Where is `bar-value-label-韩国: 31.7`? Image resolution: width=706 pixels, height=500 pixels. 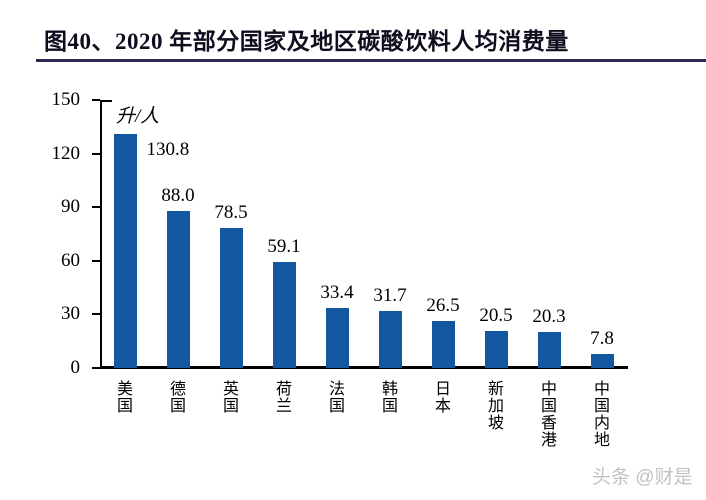
bar-value-label-韩国: 31.7 is located at coordinates (390, 296).